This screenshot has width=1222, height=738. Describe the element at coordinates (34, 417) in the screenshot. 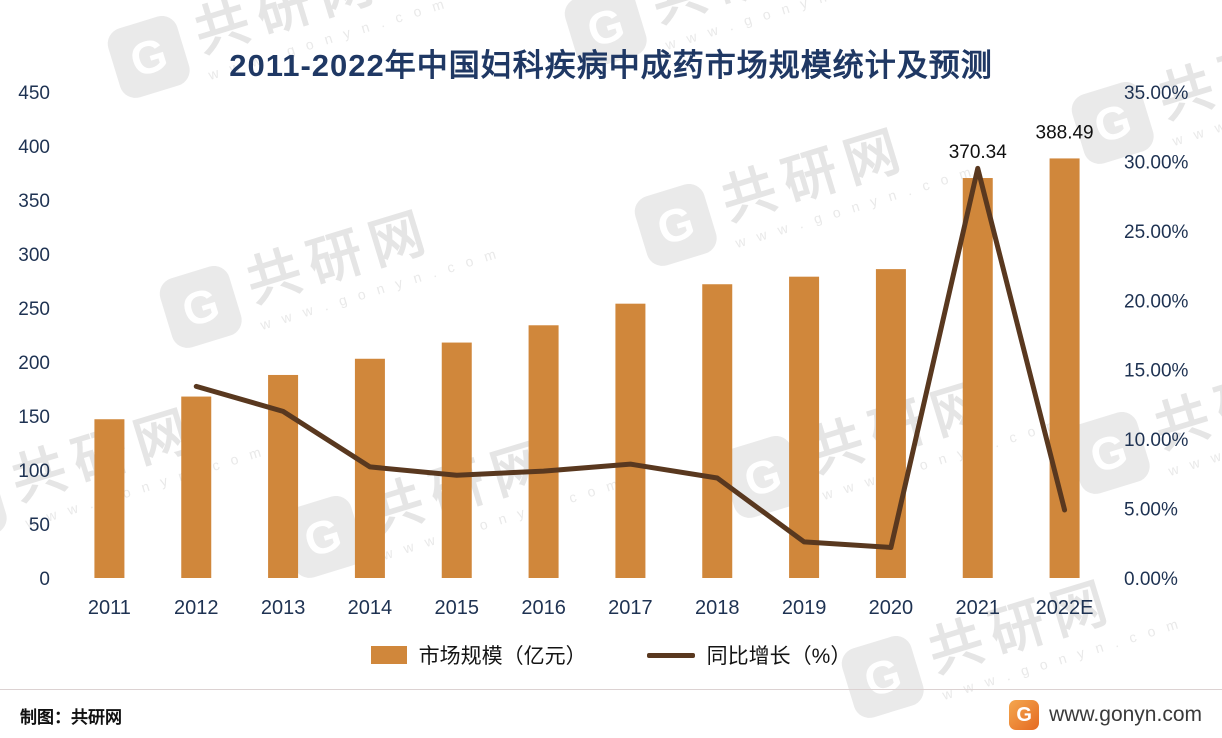

I see `left-axis-tick: 150` at that location.